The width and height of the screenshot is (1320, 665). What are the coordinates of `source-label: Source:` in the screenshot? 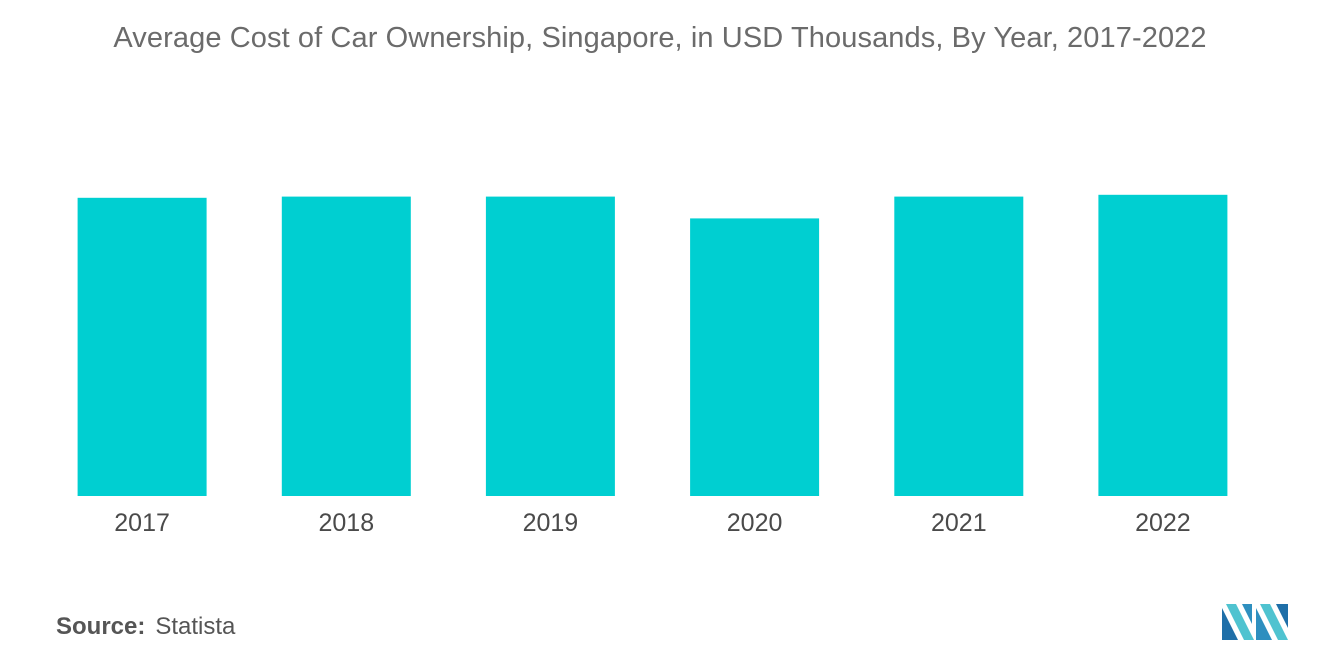 It's located at (101, 626).